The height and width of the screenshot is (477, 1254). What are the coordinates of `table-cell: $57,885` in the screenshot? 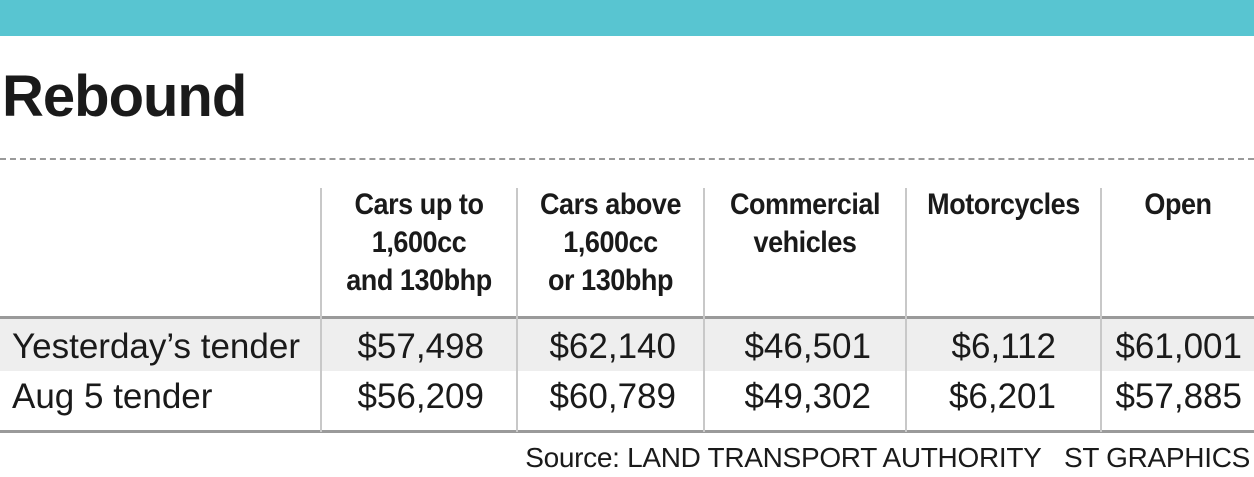 It's located at (1178, 396).